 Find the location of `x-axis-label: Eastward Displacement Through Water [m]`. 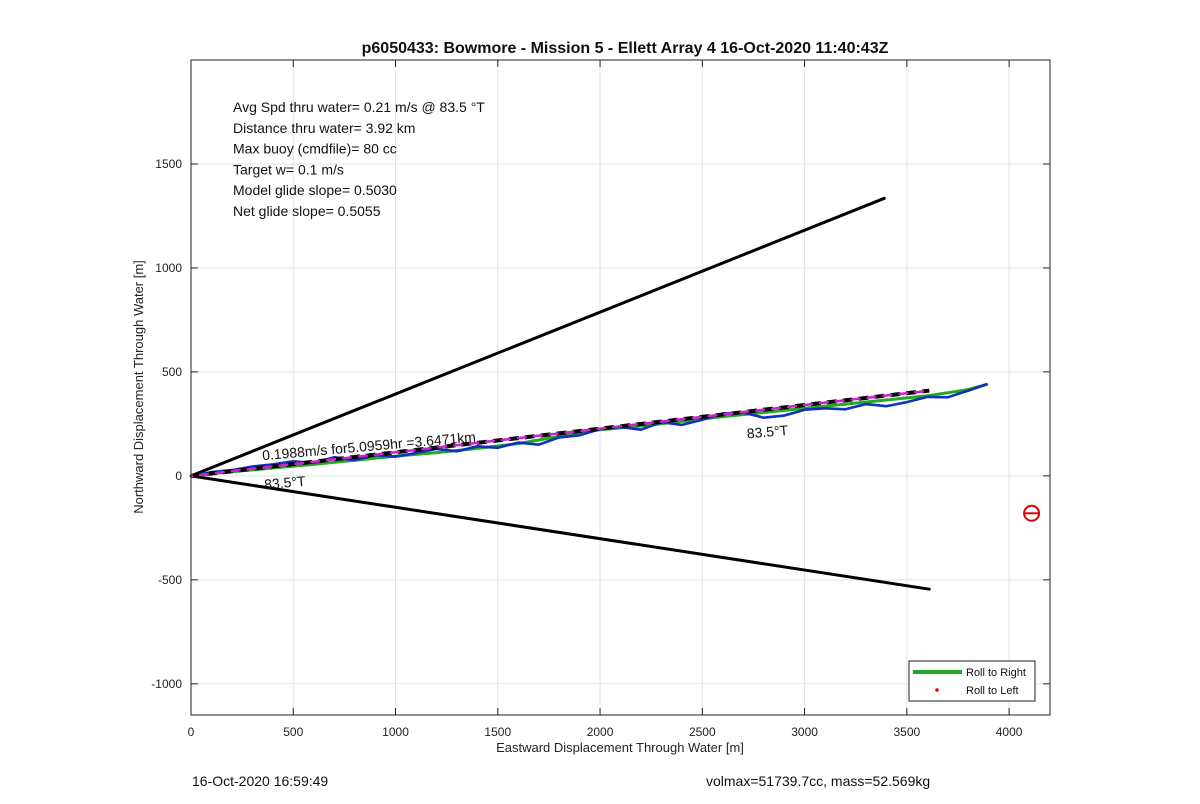

x-axis-label: Eastward Displacement Through Water [m] is located at coordinates (620, 747).